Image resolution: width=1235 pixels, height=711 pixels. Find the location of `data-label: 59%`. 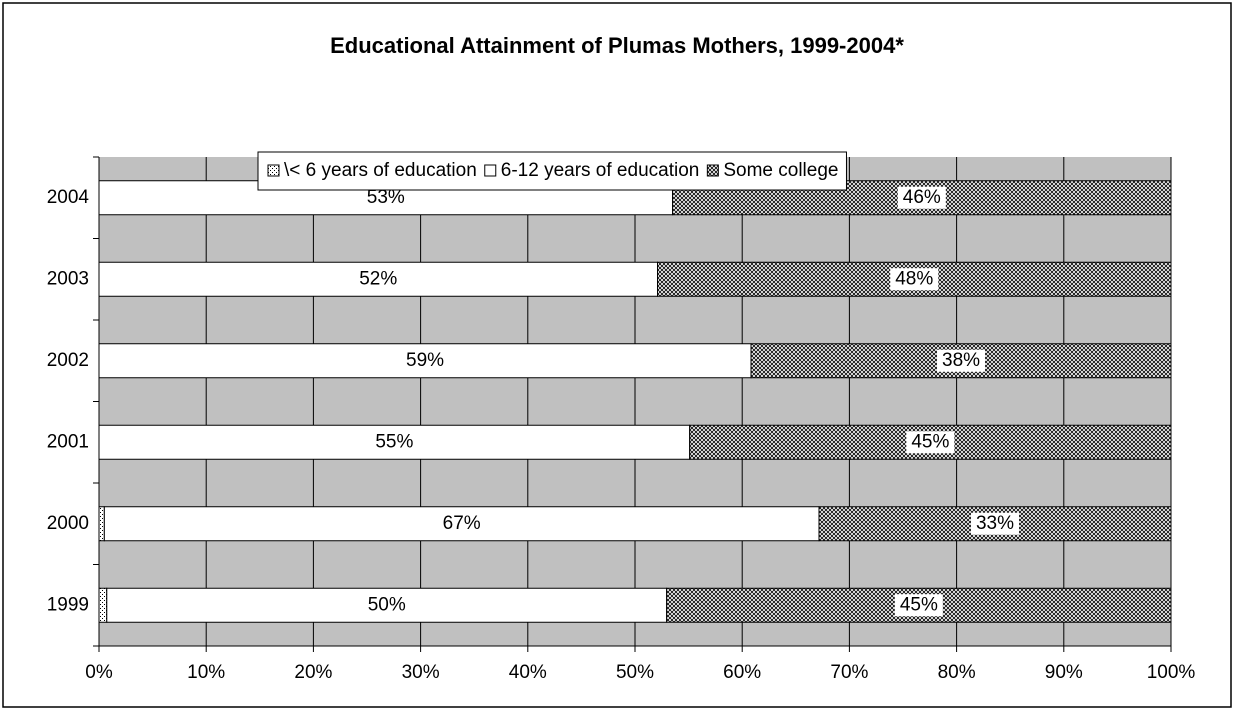

data-label: 59% is located at coordinates (425, 360).